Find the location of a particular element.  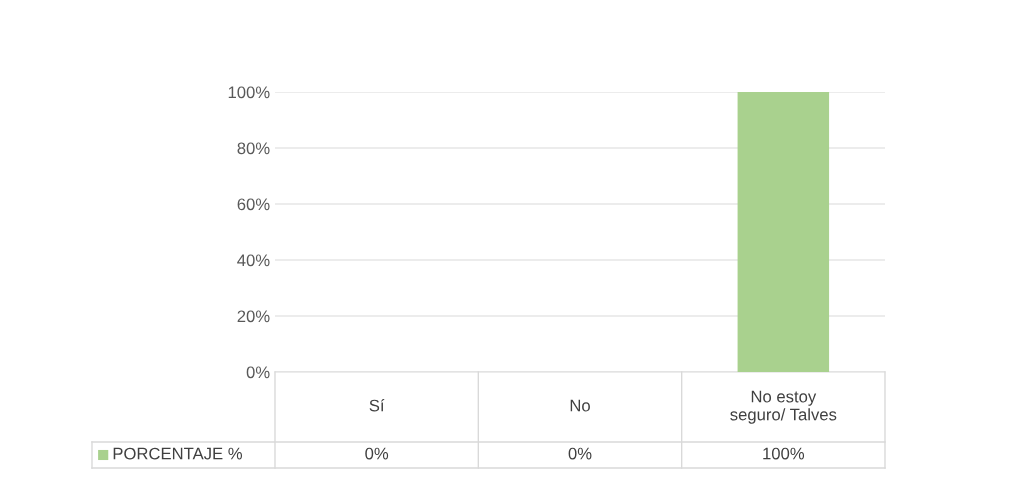

y-tick-label: 100% is located at coordinates (249, 92).